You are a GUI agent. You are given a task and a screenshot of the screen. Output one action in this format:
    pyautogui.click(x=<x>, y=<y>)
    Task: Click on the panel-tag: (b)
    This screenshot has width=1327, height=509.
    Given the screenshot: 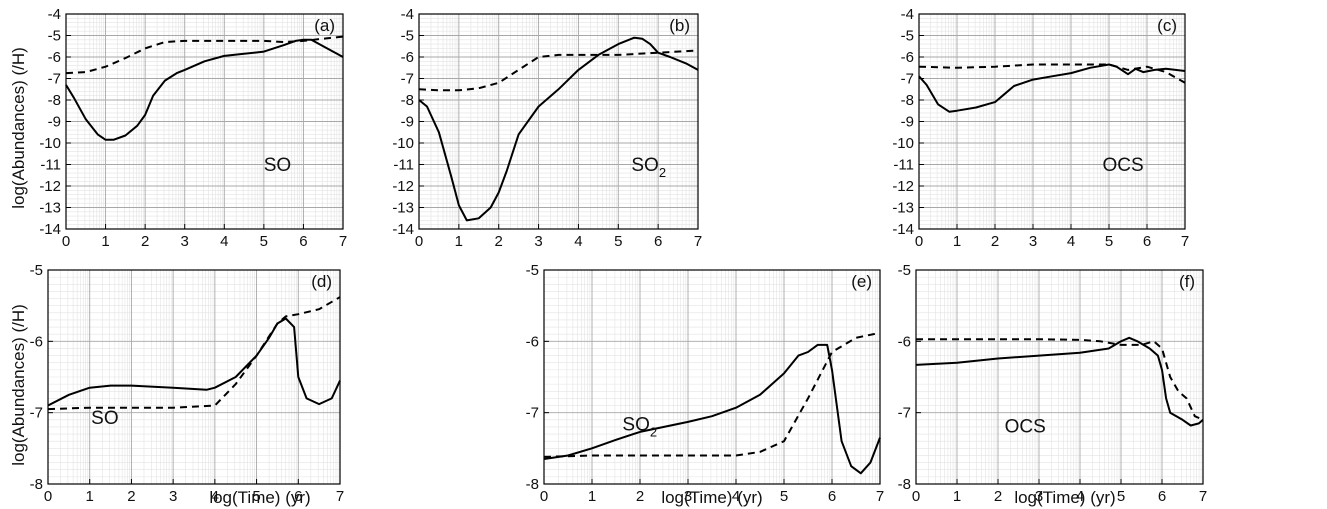 What is the action you would take?
    pyautogui.click(x=679, y=25)
    